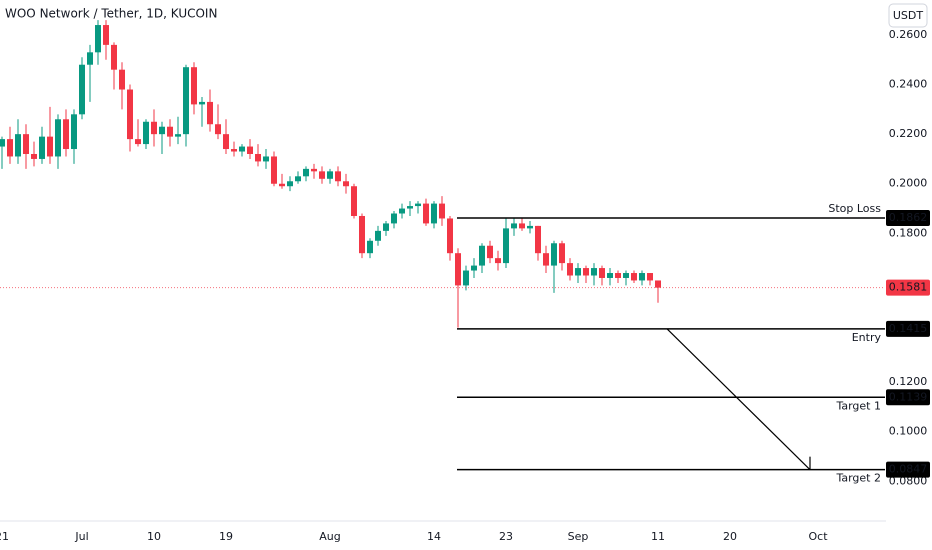 The image size is (932, 550). I want to click on y-tick-label: 0.2400, so click(908, 84).